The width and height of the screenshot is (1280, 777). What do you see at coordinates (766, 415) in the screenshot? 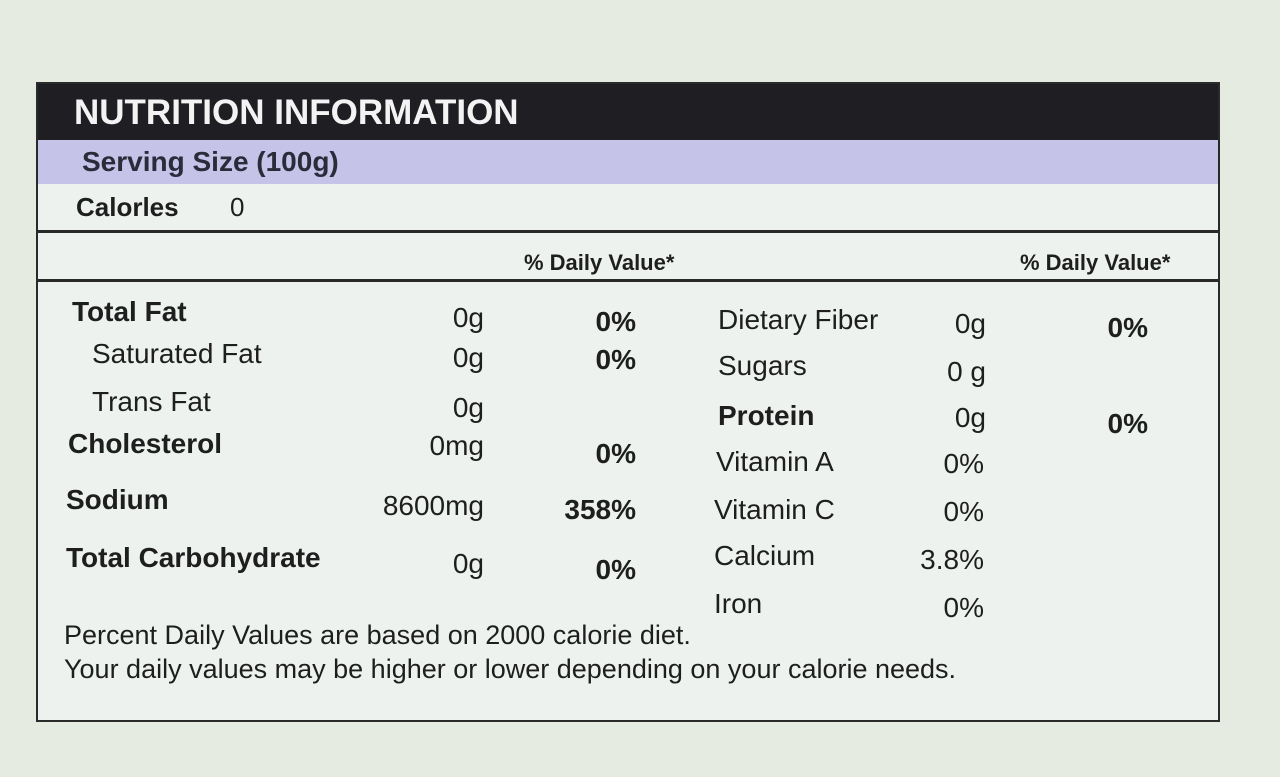
I see `nutrient-name: Protein` at bounding box center [766, 415].